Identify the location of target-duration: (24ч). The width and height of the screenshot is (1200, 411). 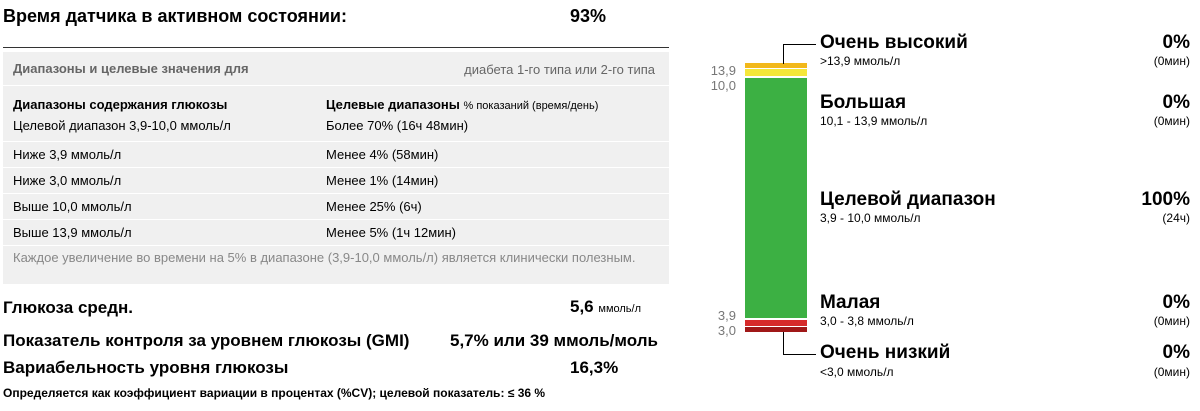
(1176, 218).